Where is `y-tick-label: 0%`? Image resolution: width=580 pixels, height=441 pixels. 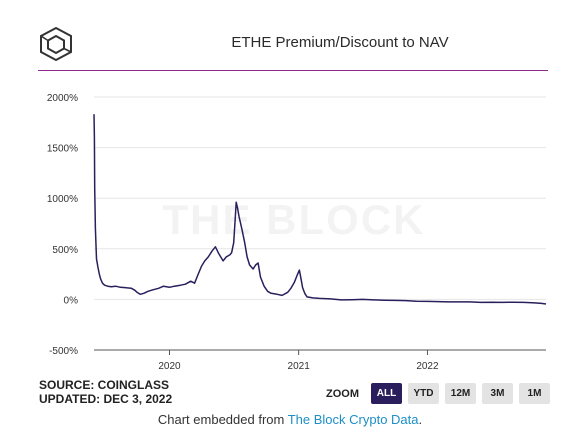
y-tick-label: 0% is located at coordinates (71, 300).